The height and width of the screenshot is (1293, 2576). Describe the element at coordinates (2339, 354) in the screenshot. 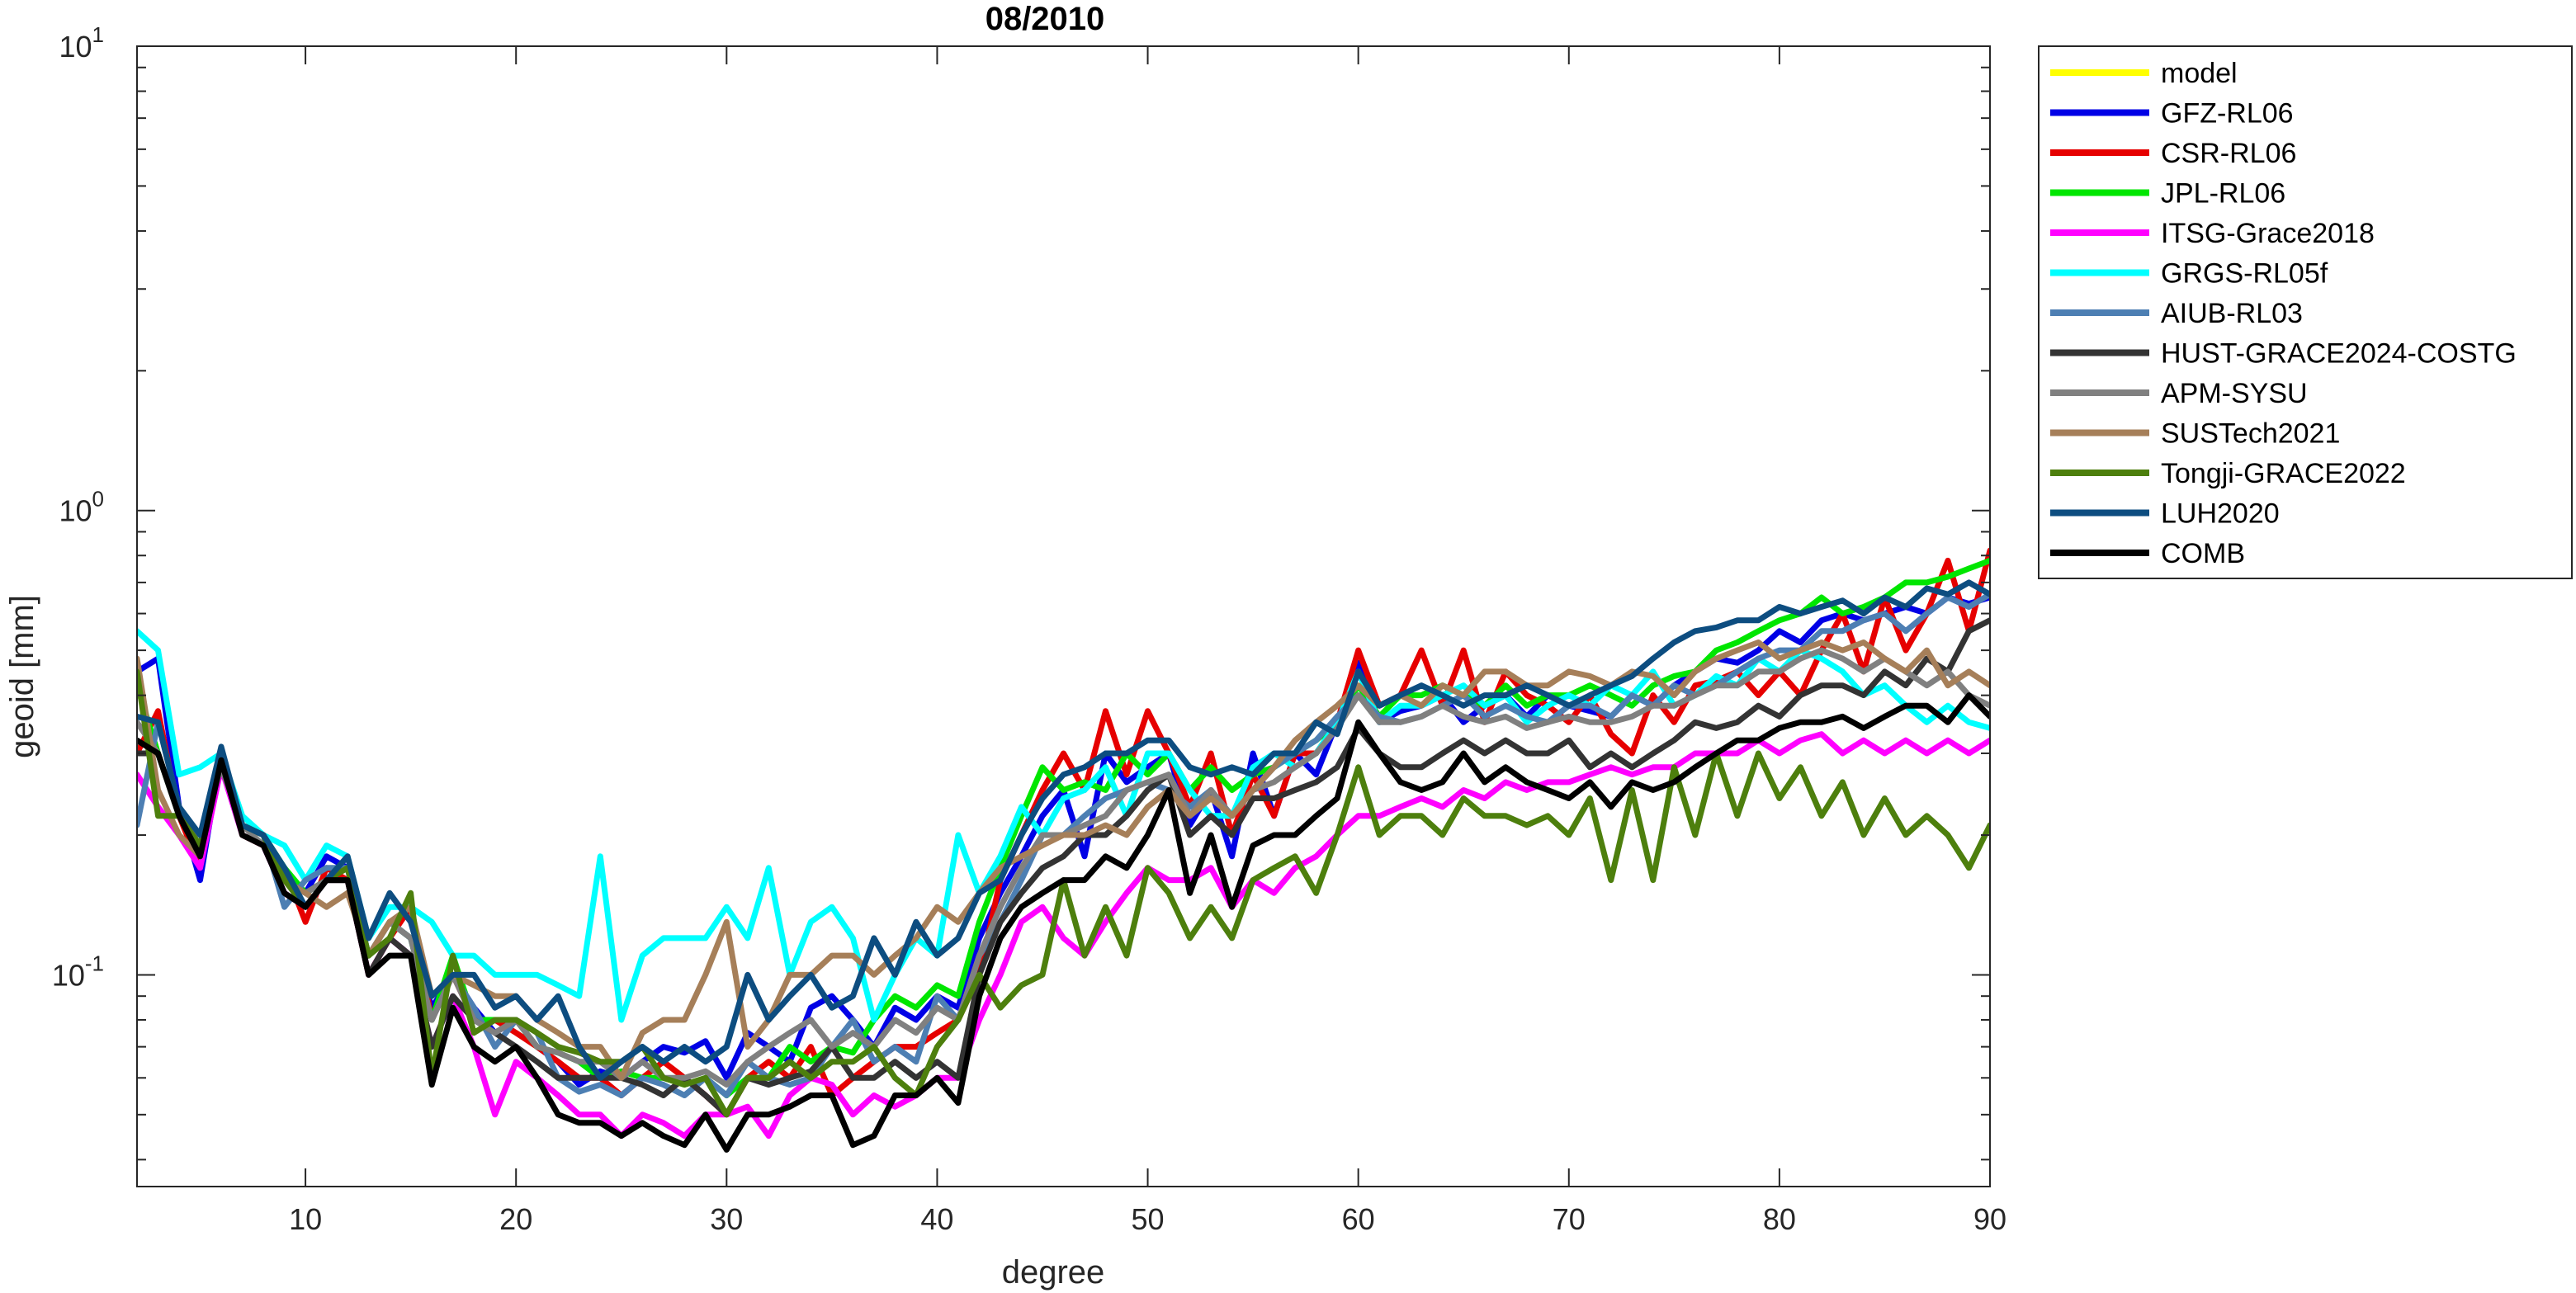

I see `legend-label: HUST-GRACE2024-COSTG` at that location.